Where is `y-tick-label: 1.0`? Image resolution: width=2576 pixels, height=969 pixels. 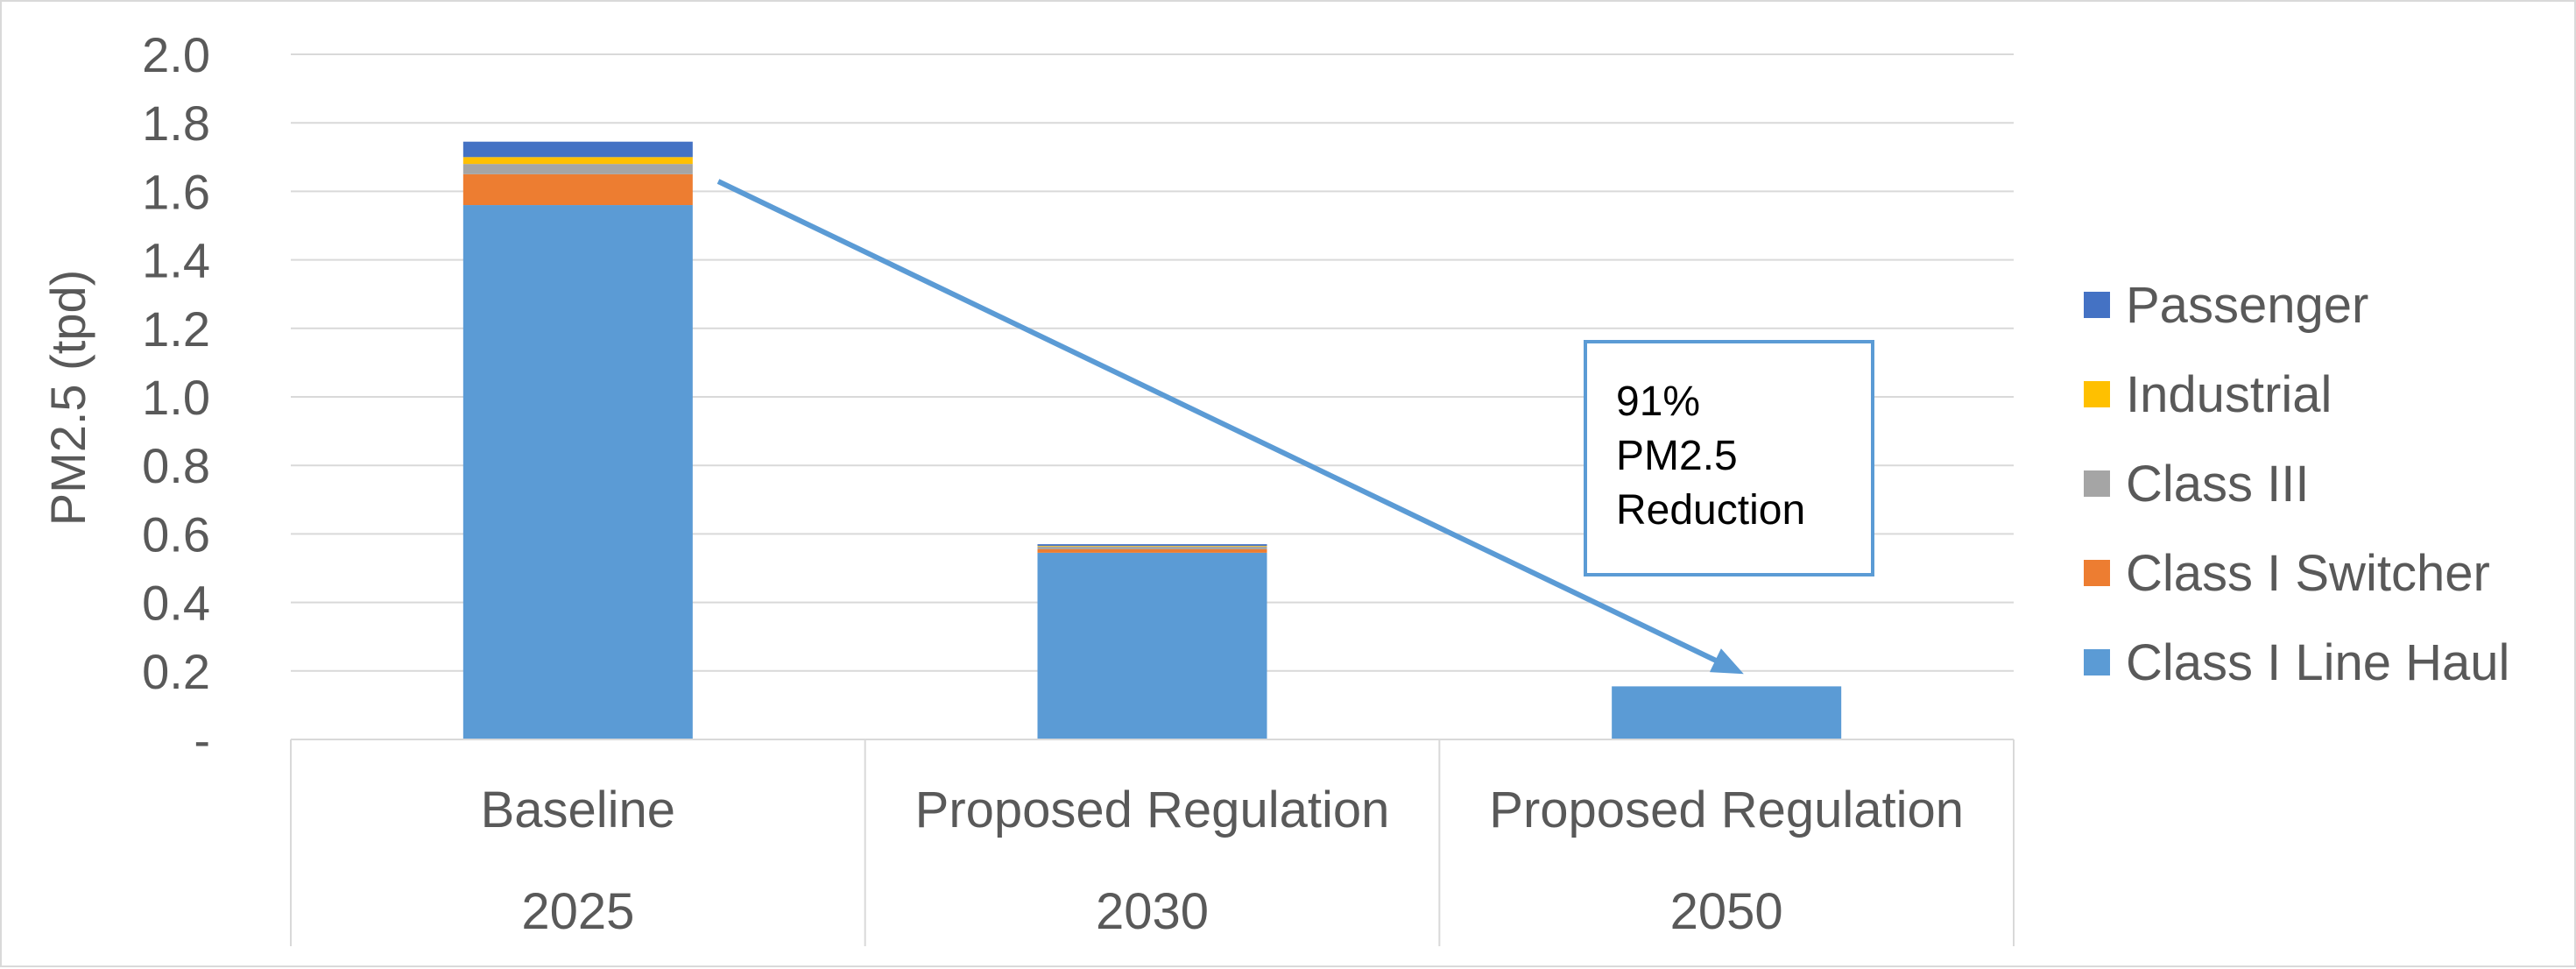 y-tick-label: 1.0 is located at coordinates (176, 397).